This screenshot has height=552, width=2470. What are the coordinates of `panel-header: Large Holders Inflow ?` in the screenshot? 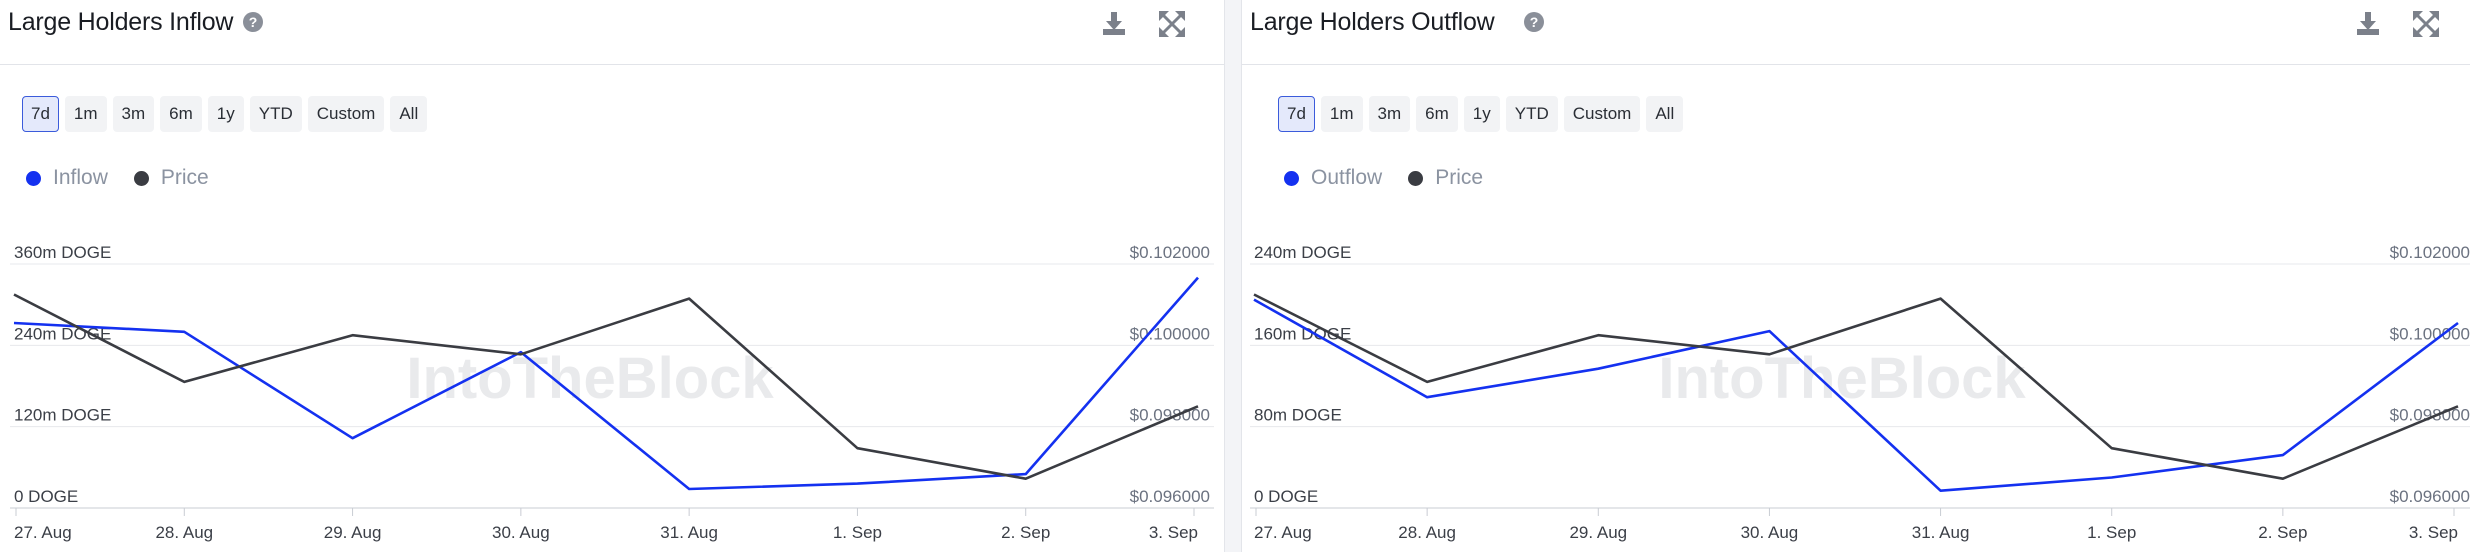 It's located at (612, 32).